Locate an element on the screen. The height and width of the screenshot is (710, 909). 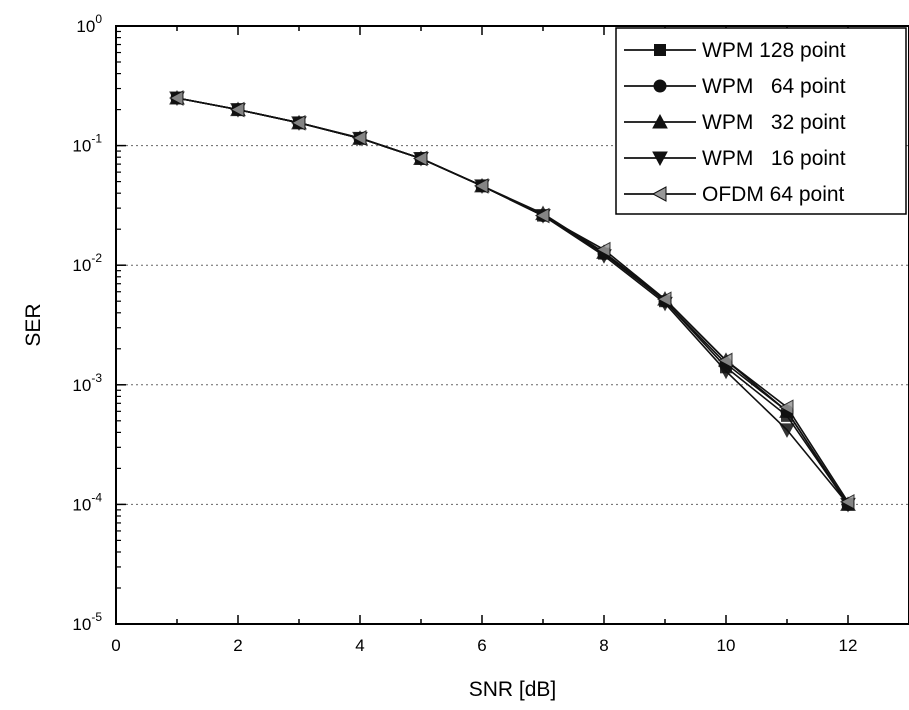
legend-box is located at coordinates (761, 121).